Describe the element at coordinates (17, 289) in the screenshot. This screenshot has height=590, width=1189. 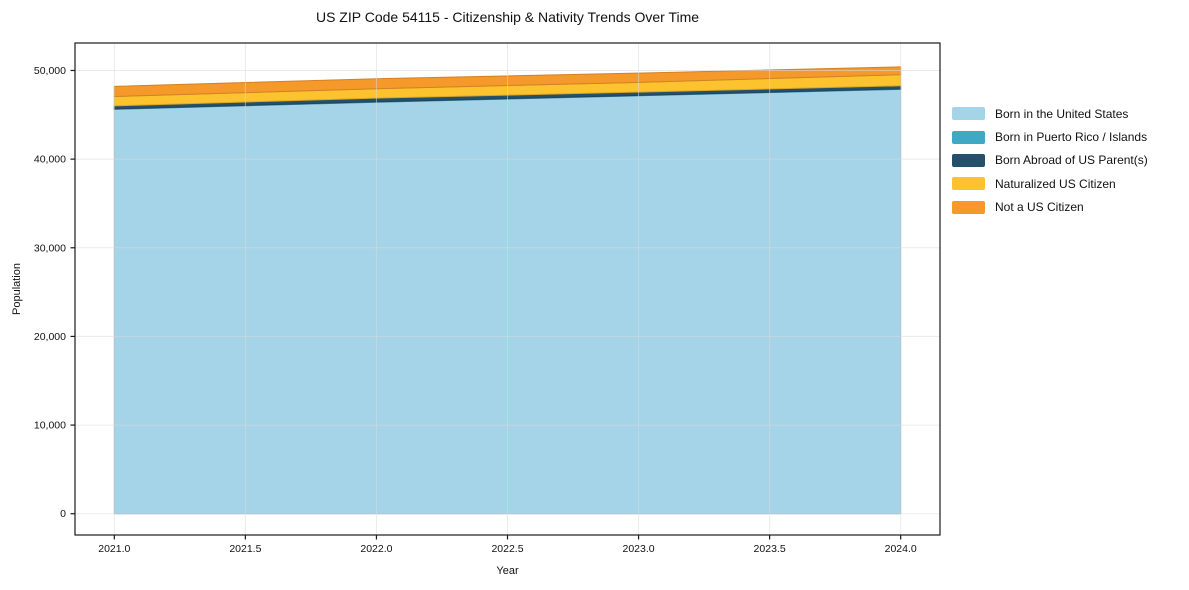
I see `y-axis-label: Population` at that location.